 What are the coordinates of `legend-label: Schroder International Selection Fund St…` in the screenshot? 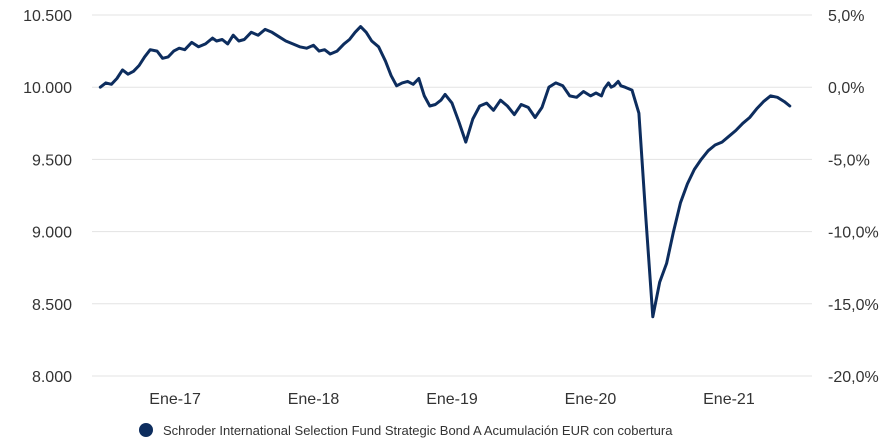 It's located at (418, 430).